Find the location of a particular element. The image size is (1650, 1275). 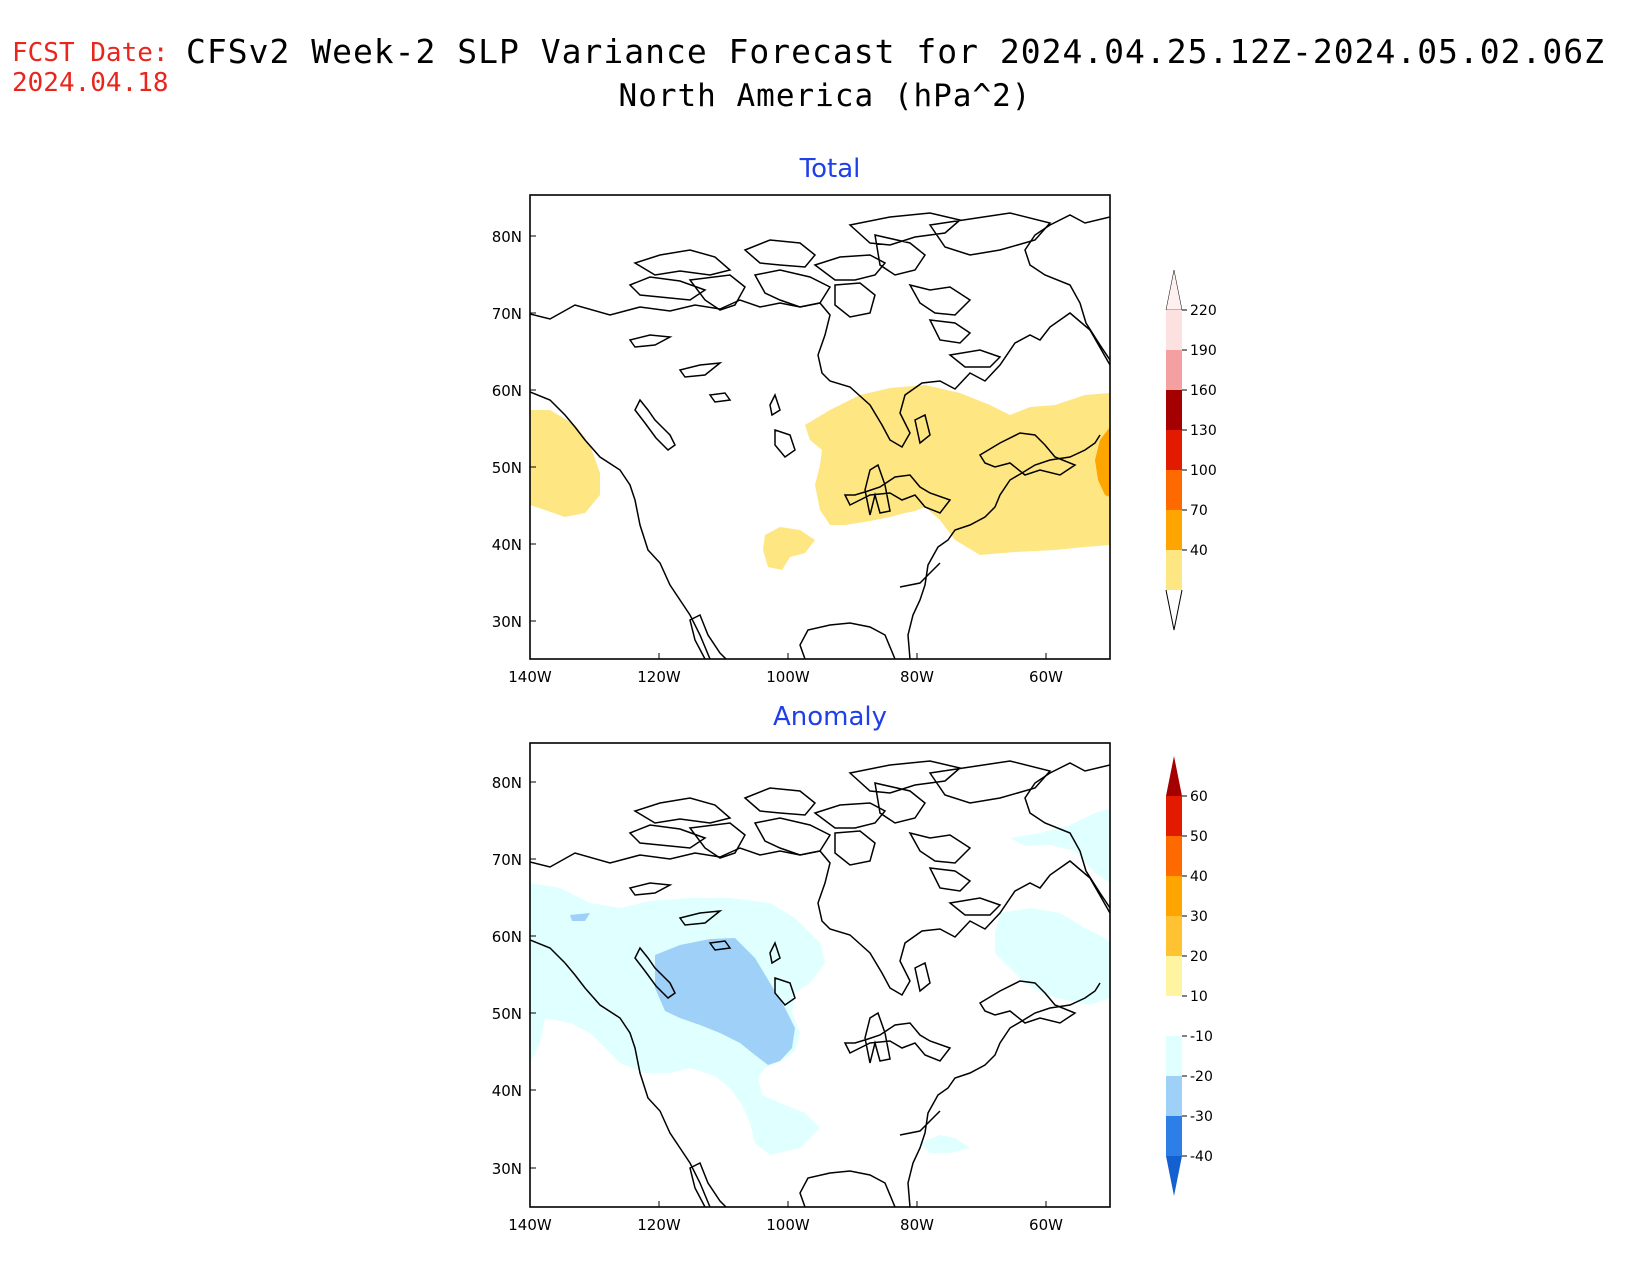

total-lat-label: 40N is located at coordinates (507, 545).